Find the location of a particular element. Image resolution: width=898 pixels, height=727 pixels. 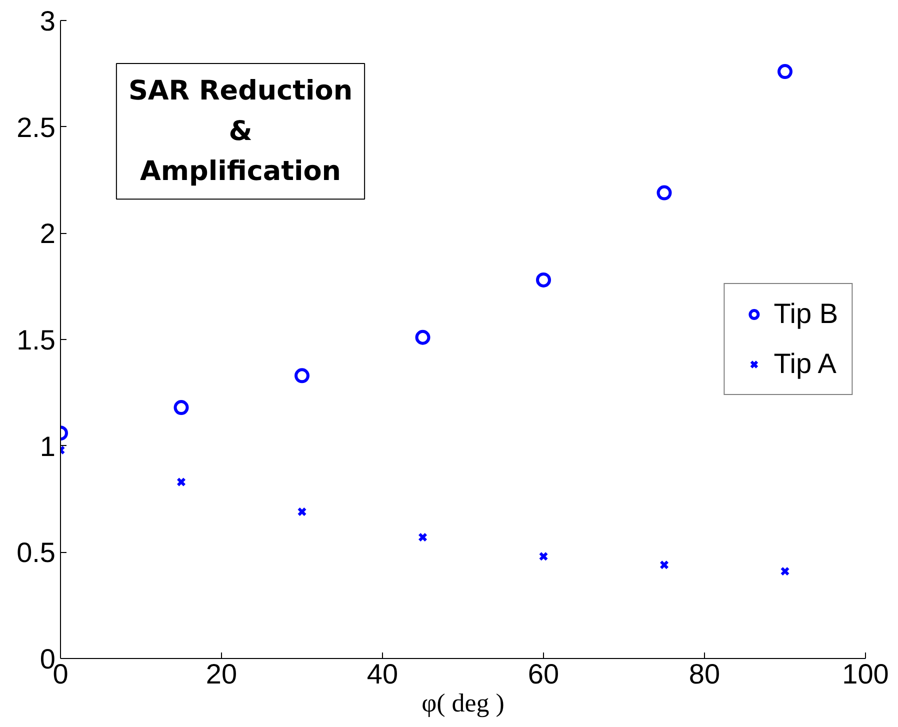

y-tick-label: 1 is located at coordinates (48, 446).